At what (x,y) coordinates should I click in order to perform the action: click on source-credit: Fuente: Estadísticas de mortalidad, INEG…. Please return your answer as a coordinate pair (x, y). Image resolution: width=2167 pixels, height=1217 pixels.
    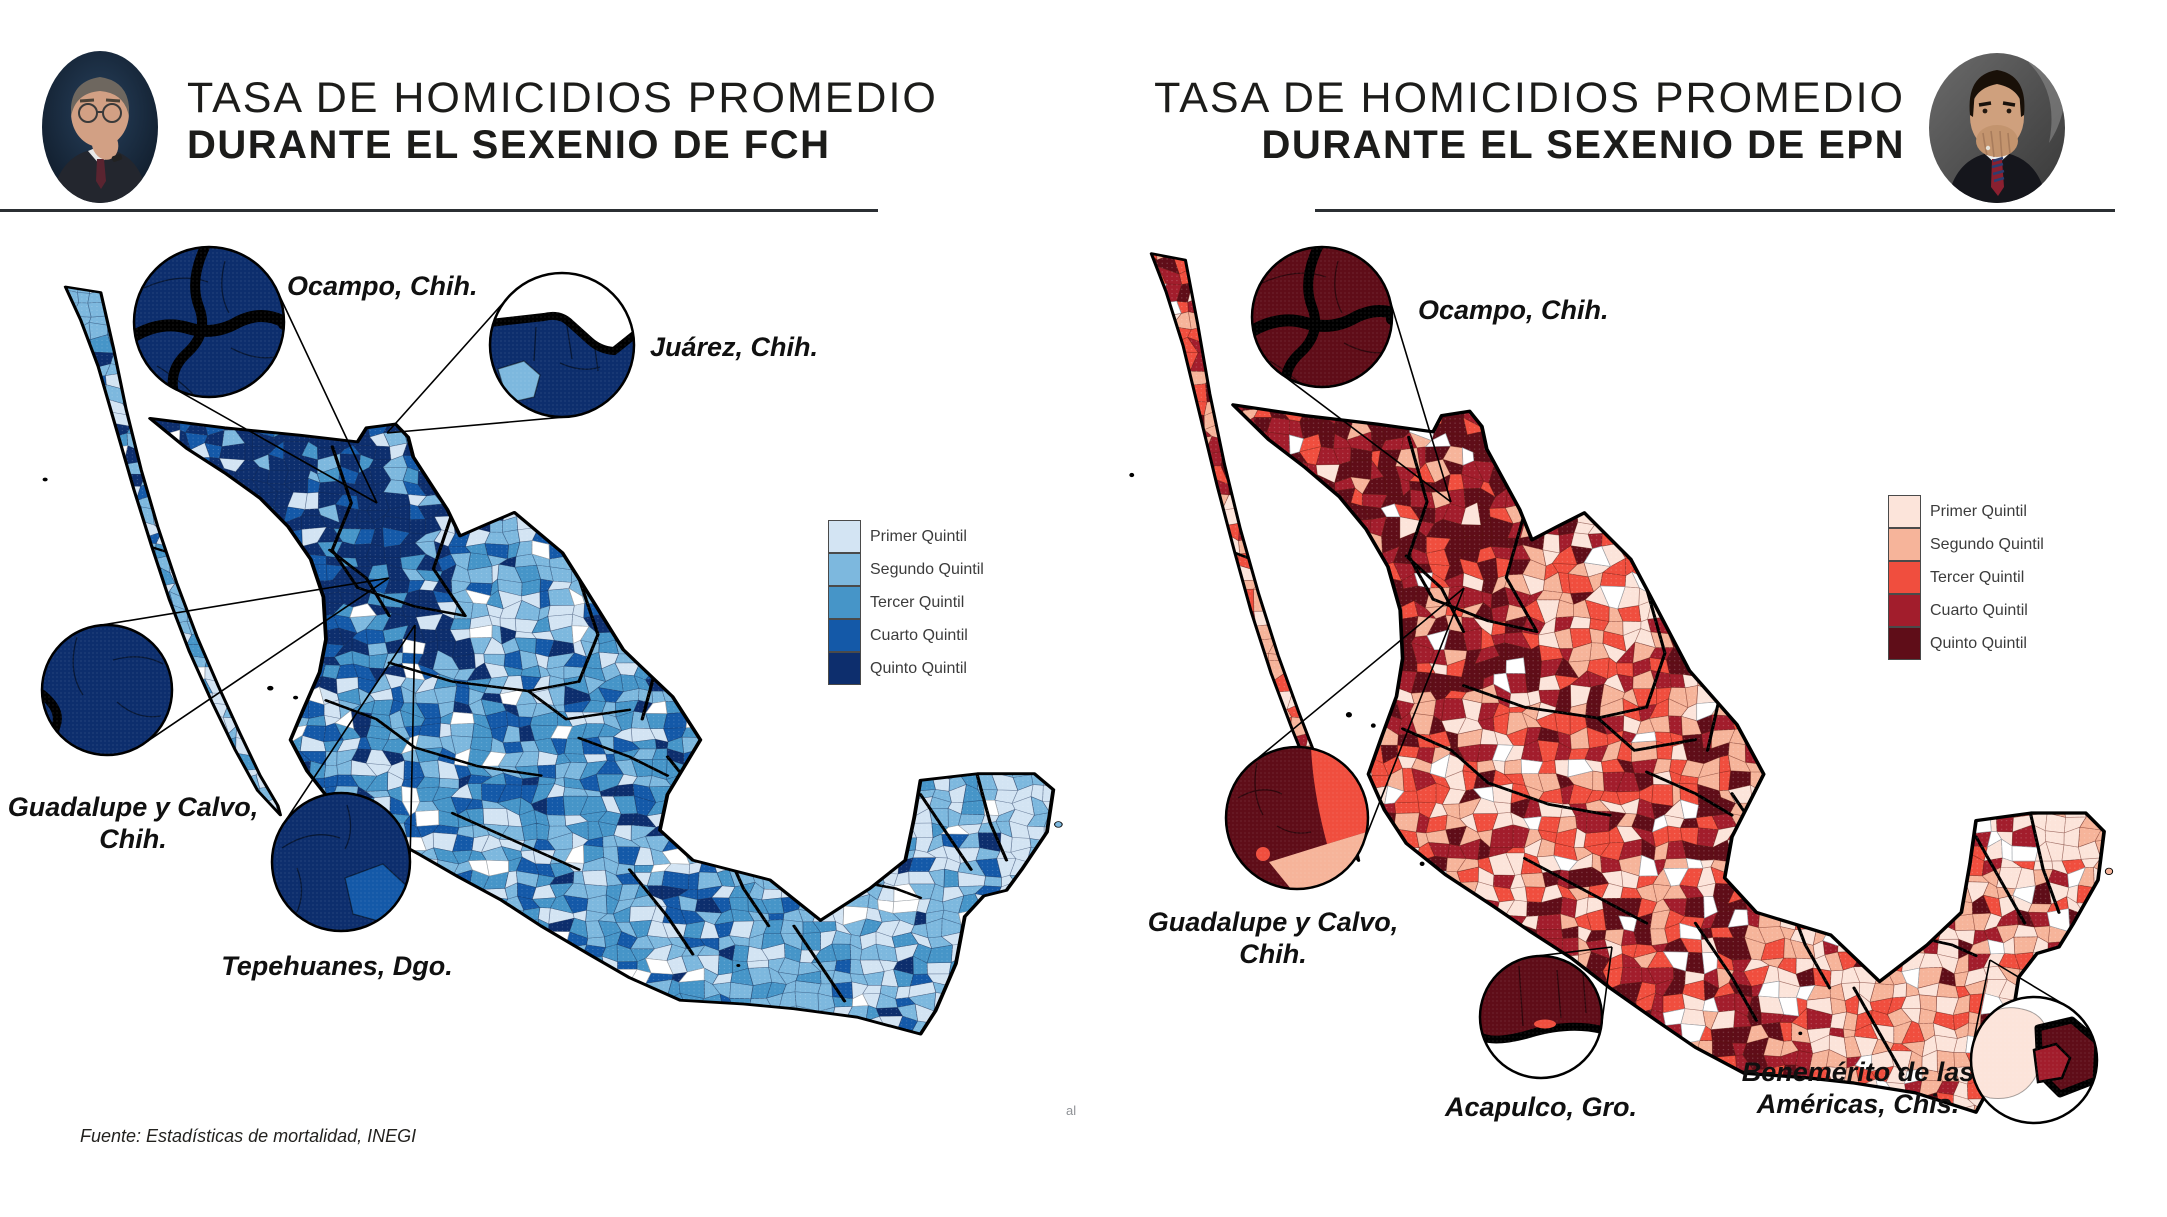
    Looking at the image, I should click on (248, 1136).